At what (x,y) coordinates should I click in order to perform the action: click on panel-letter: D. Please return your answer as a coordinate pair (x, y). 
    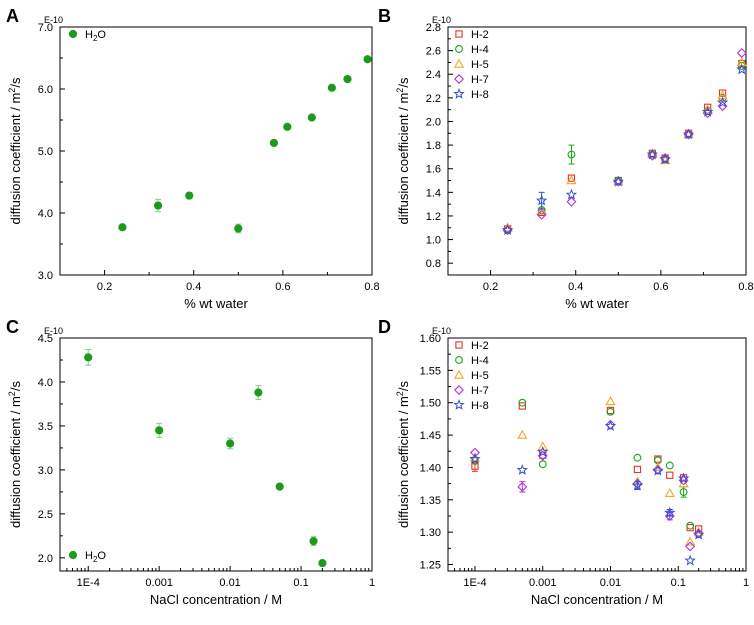
    Looking at the image, I should click on (384, 327).